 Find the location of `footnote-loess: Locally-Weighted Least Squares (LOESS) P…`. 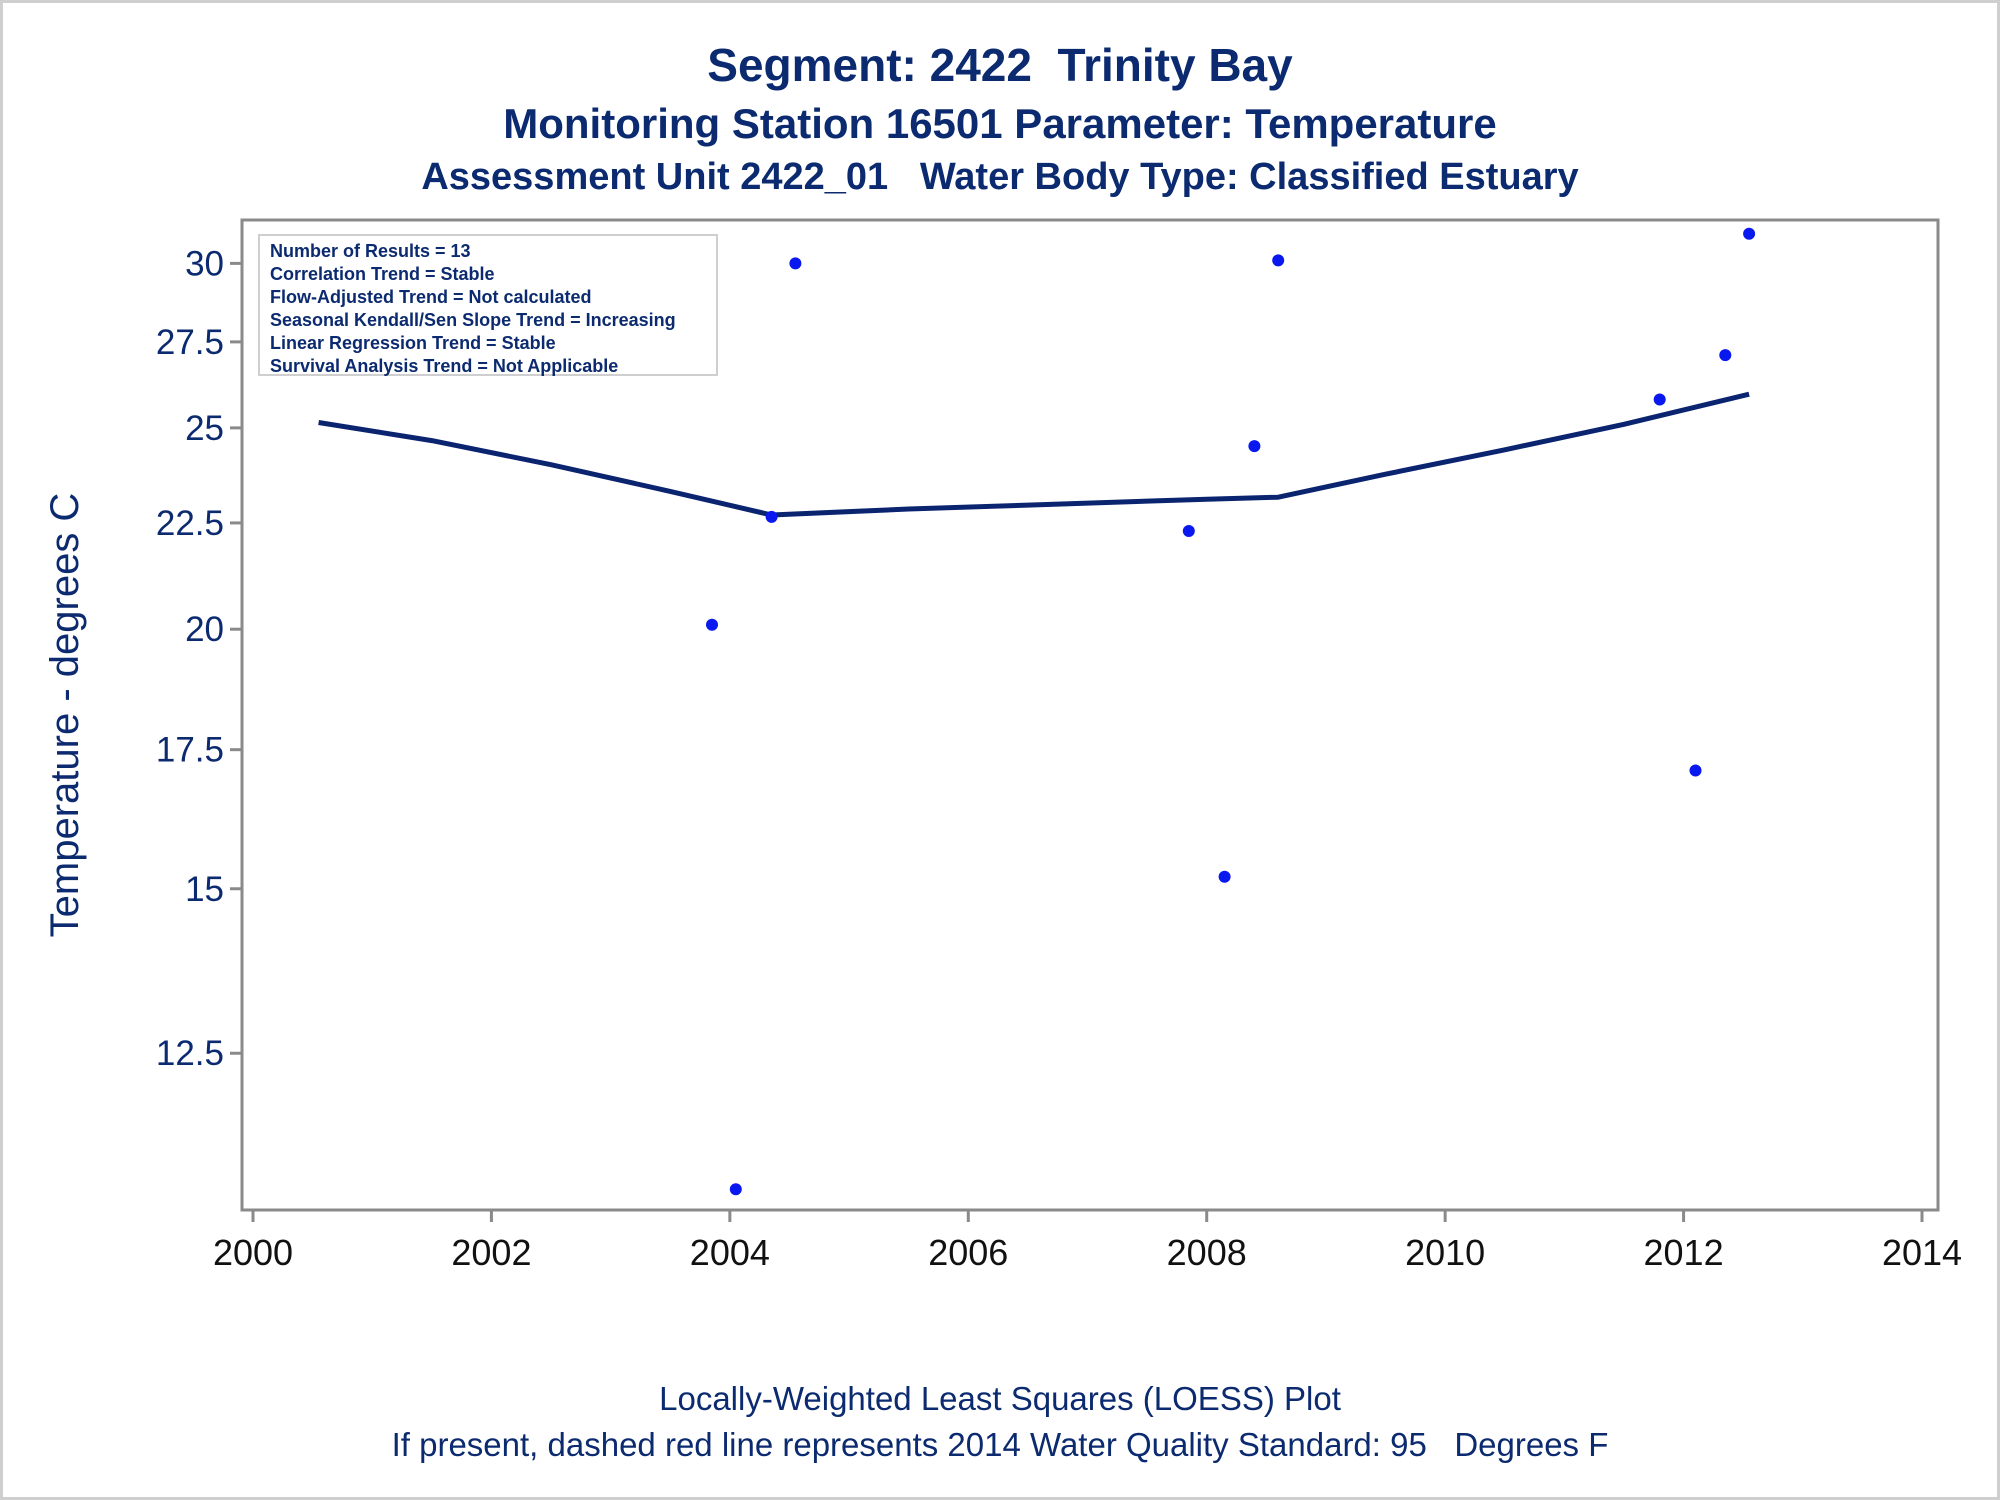

footnote-loess: Locally-Weighted Least Squares (LOESS) P… is located at coordinates (1000, 1398).